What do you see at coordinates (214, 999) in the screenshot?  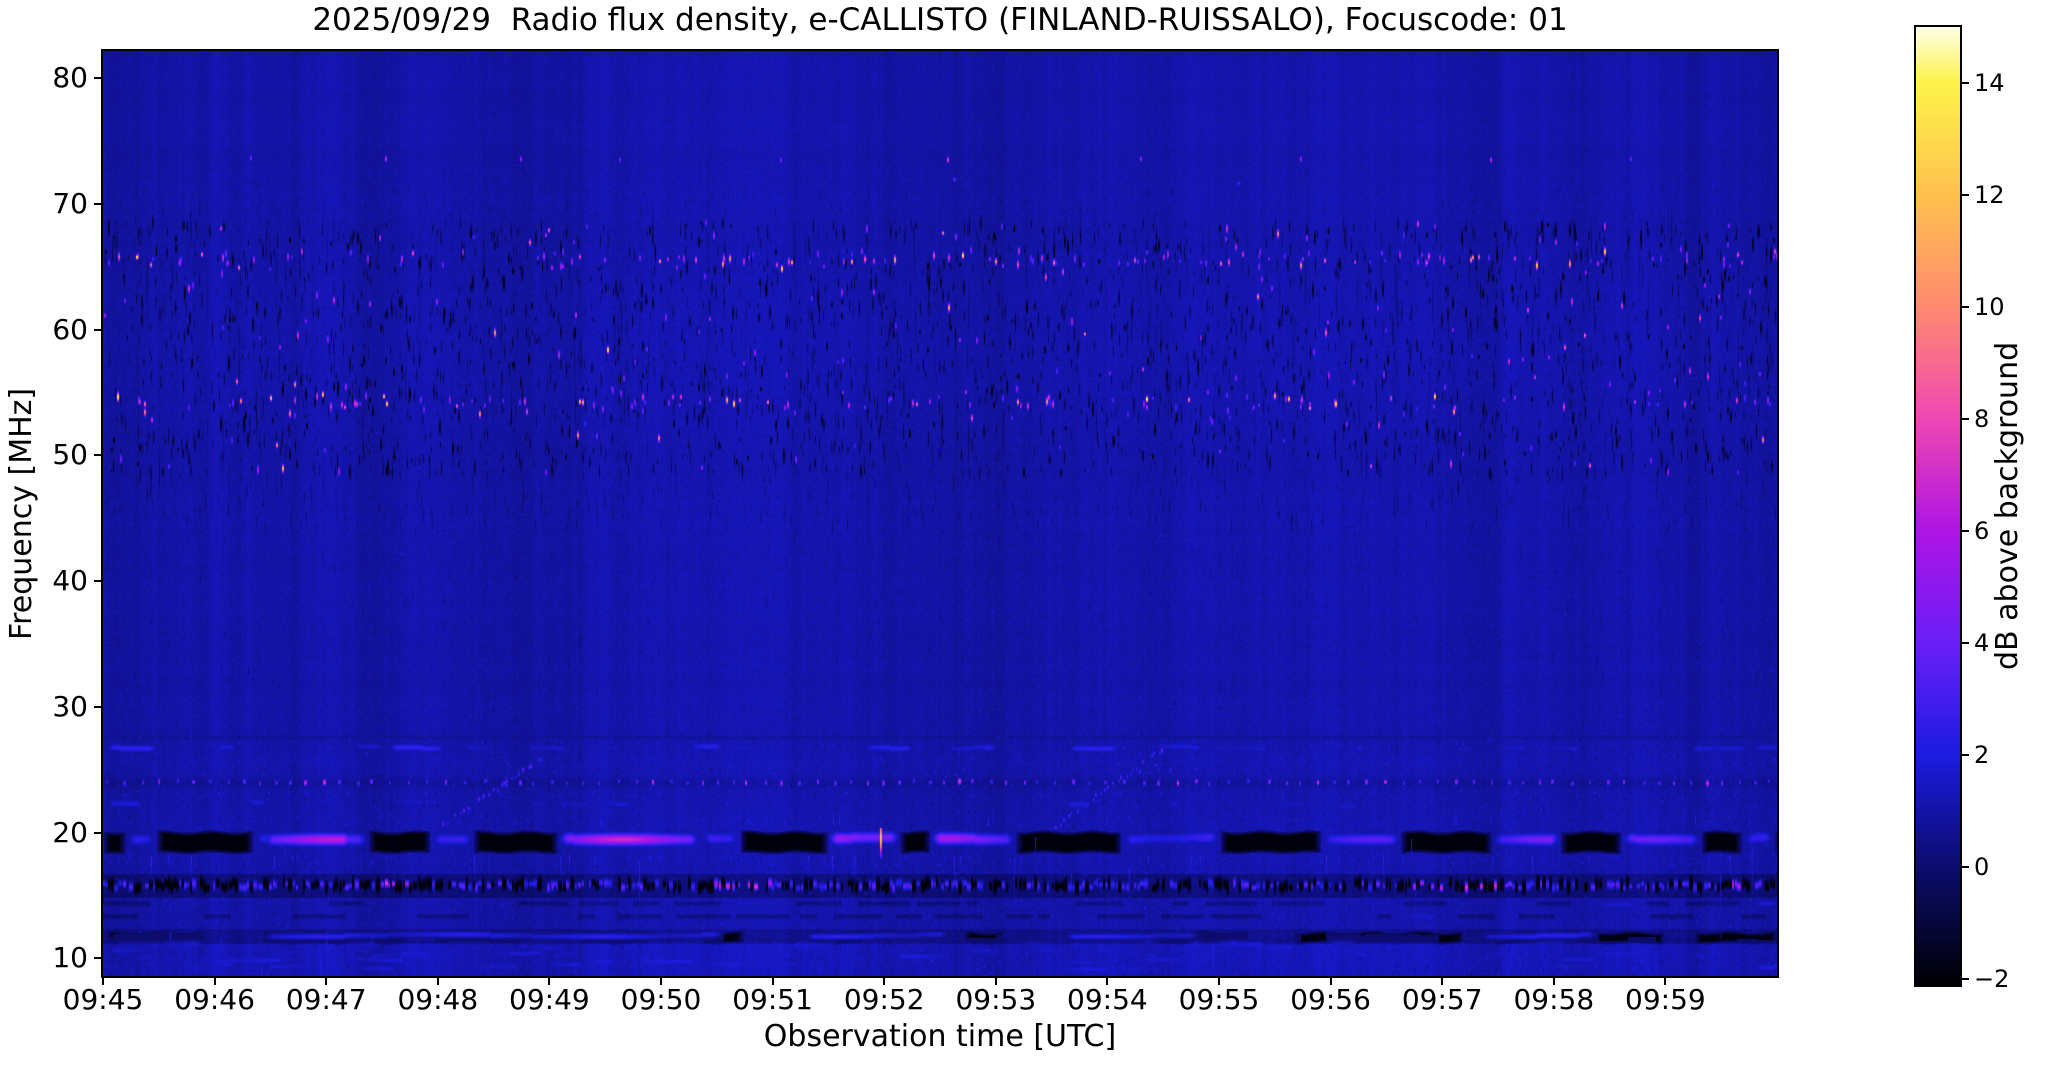 I see `x-tick-label: 09:46` at bounding box center [214, 999].